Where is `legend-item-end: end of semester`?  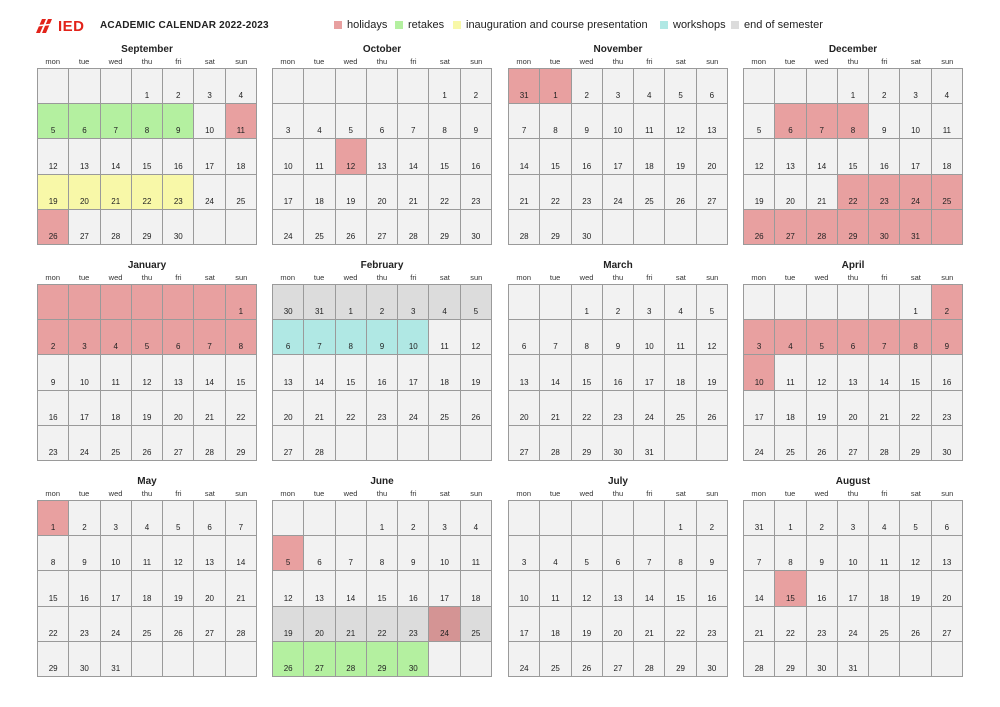 legend-item-end: end of semester is located at coordinates (777, 25).